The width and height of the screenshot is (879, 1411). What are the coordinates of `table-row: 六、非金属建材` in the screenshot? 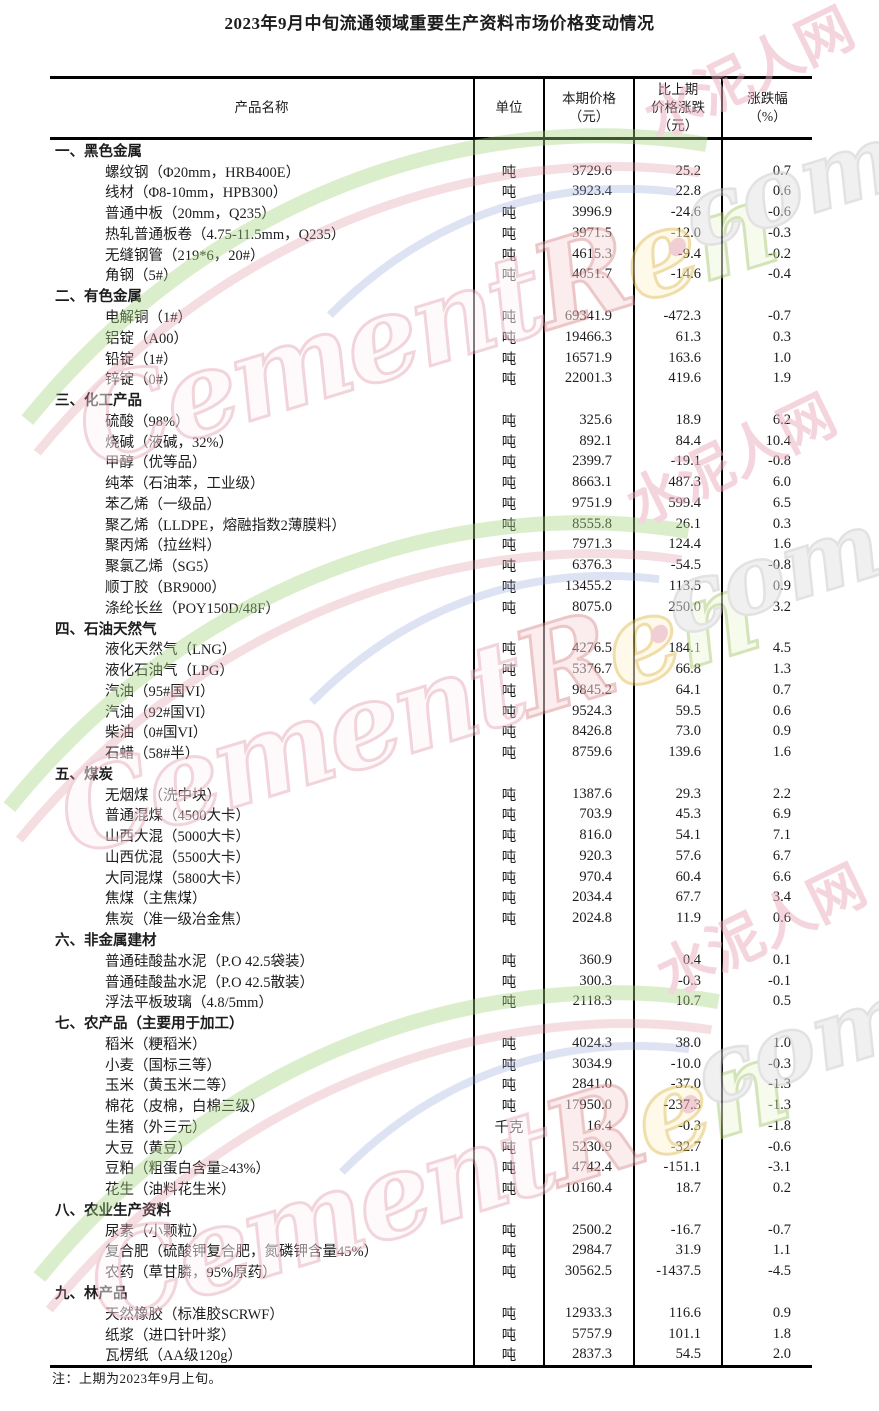 It's located at (431, 939).